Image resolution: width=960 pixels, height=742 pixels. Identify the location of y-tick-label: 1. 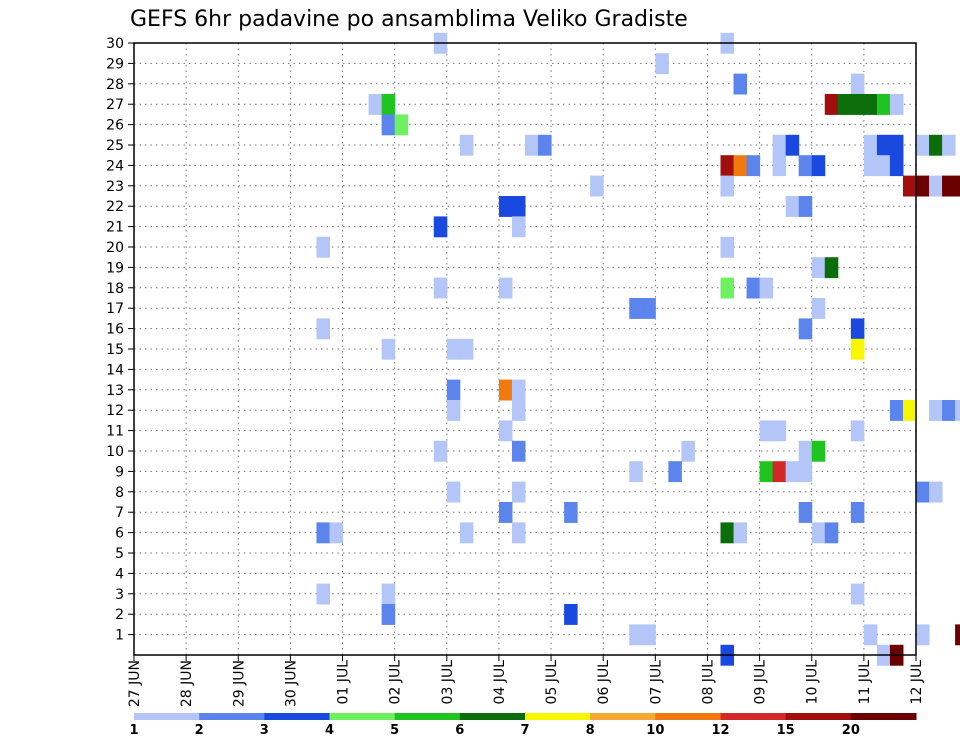
(119, 636).